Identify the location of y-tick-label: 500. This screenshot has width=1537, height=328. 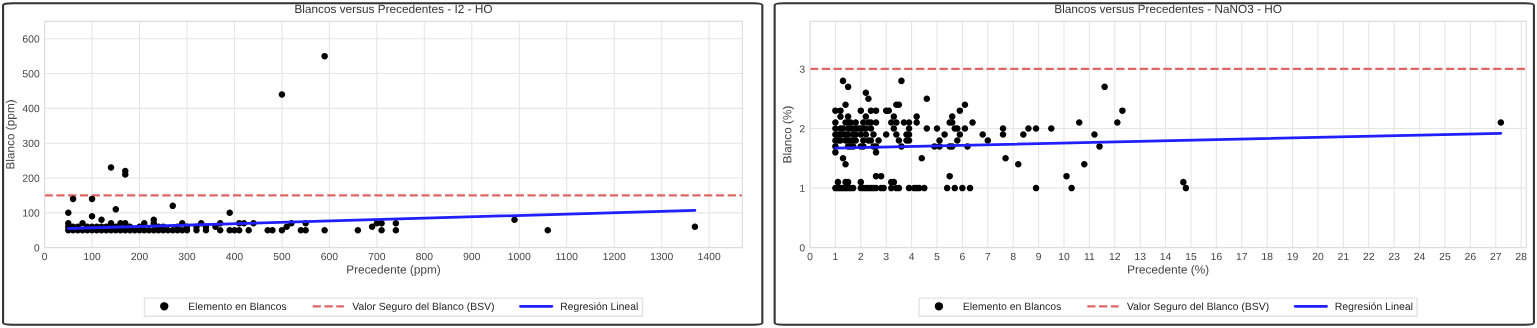
(31, 74).